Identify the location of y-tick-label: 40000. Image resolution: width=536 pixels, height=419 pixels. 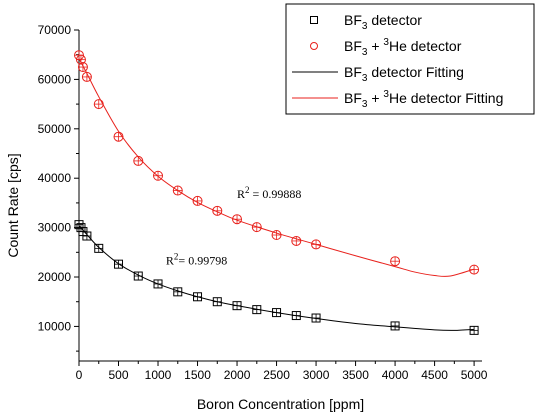
(55, 178).